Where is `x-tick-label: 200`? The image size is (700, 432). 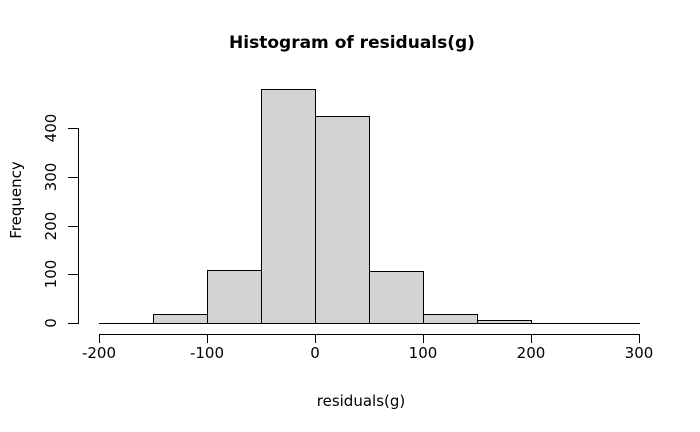
x-tick-label: 200 is located at coordinates (531, 353).